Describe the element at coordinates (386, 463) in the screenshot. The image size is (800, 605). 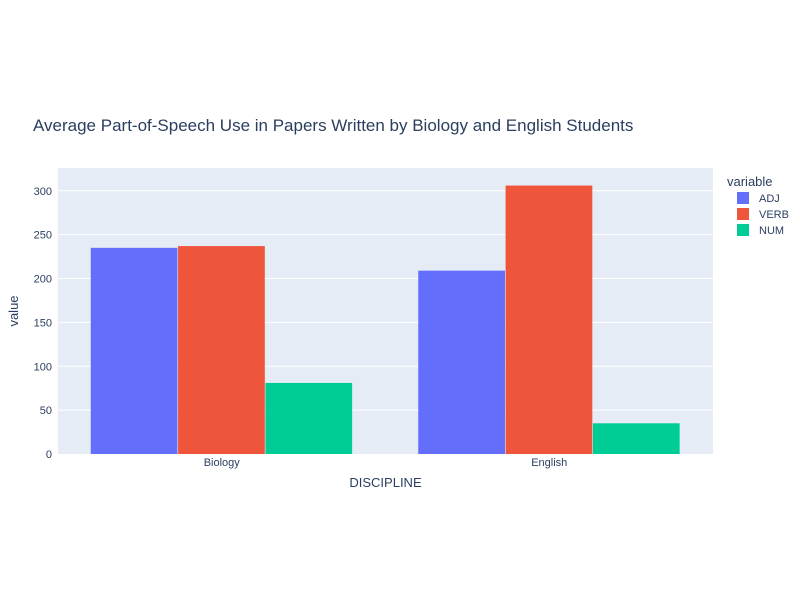
I see `x-axis-ticks: Biology English` at that location.